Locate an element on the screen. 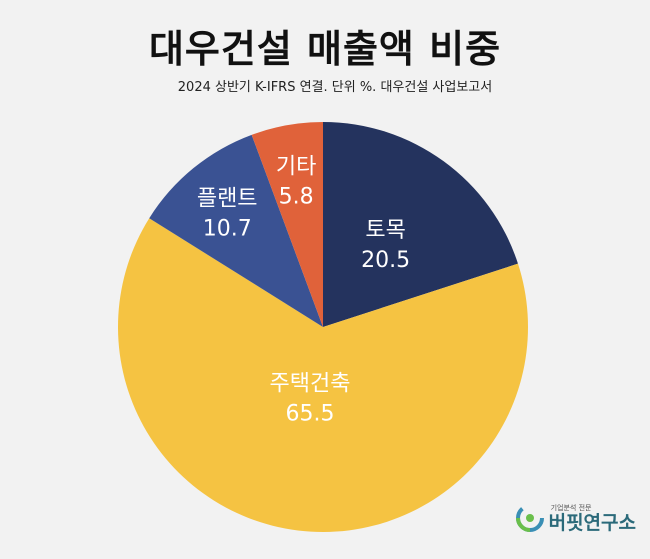  slice-label-0: 토목 is located at coordinates (385, 230).